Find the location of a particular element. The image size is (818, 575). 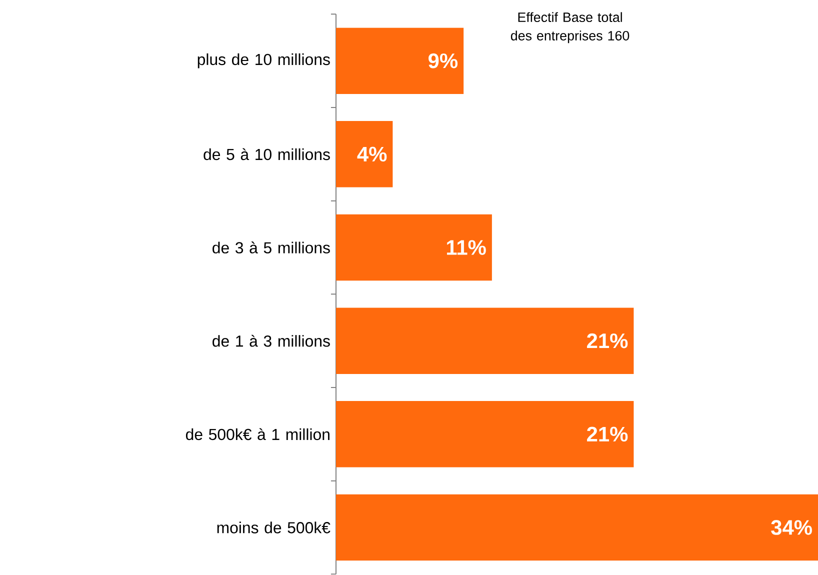

y-tick-label: de 3 à 5 millions is located at coordinates (271, 248).